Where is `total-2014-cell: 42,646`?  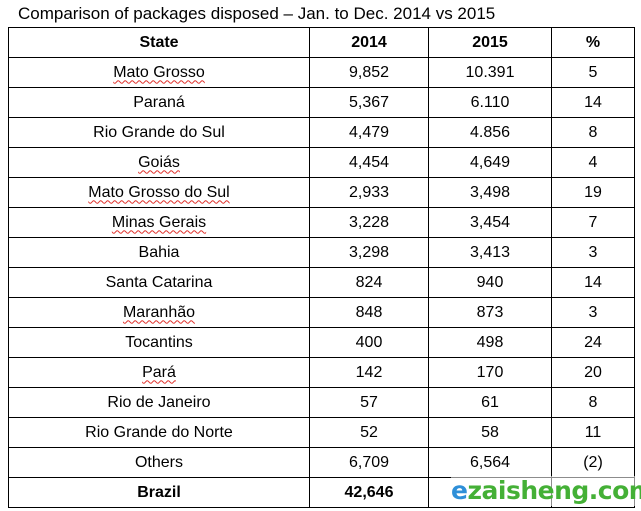 total-2014-cell: 42,646 is located at coordinates (369, 492).